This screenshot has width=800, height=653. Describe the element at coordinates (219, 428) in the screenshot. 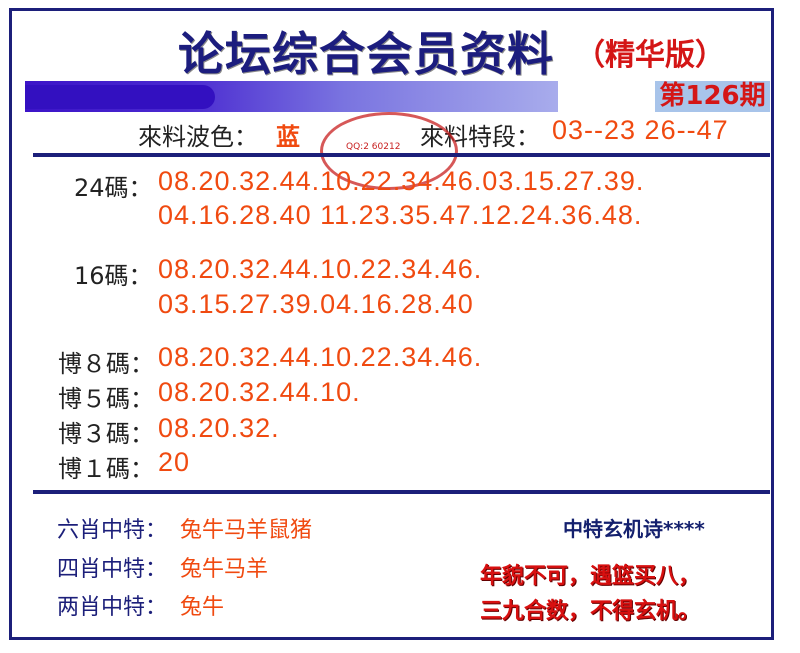

I see `row-b3-line: 08.20.32.` at that location.